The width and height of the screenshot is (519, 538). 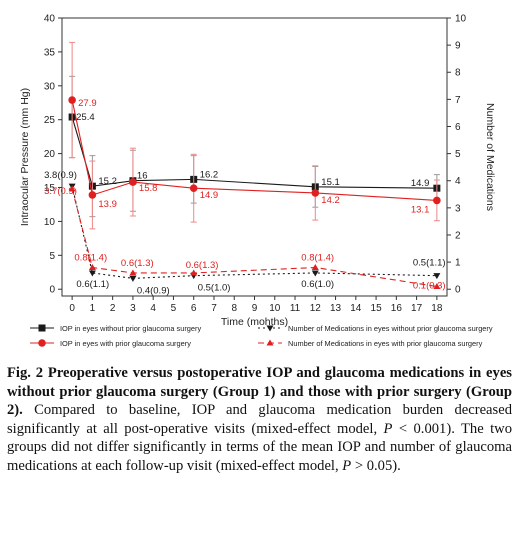 I want to click on y-right-tick-label: 3, so click(x=458, y=208).